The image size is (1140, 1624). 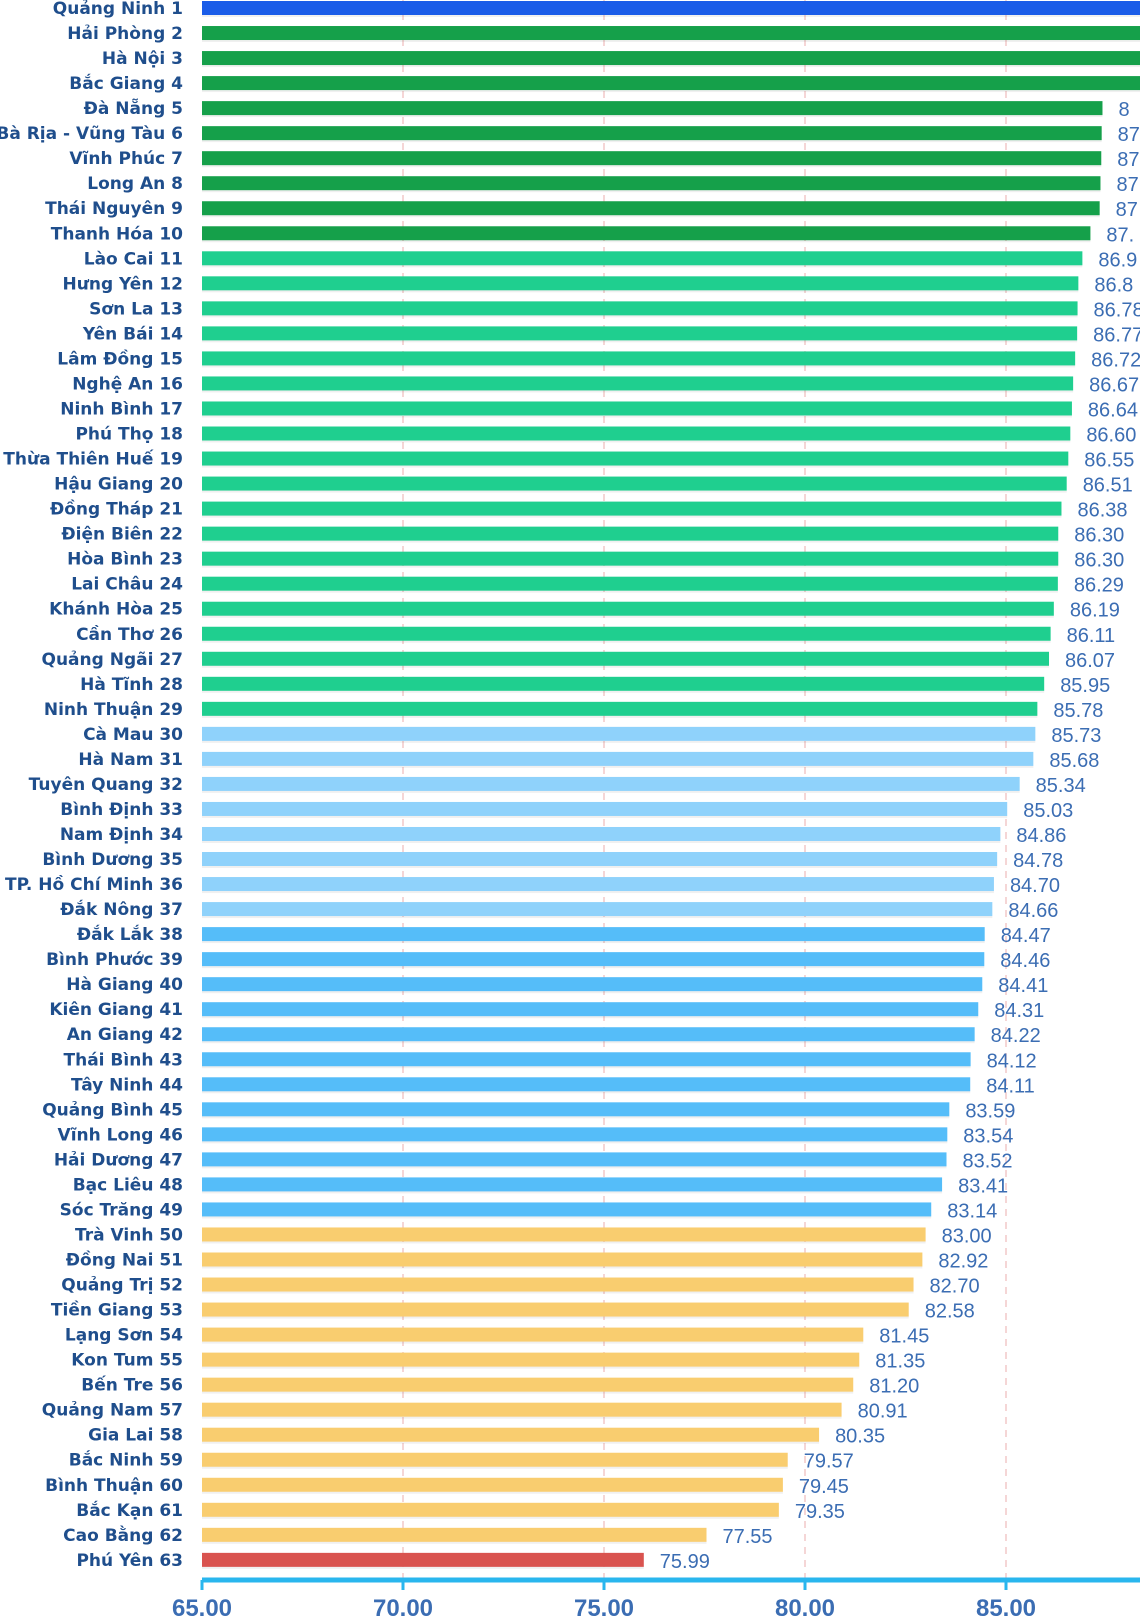 What do you see at coordinates (125, 1035) in the screenshot?
I see `province-label: An Giang 42` at bounding box center [125, 1035].